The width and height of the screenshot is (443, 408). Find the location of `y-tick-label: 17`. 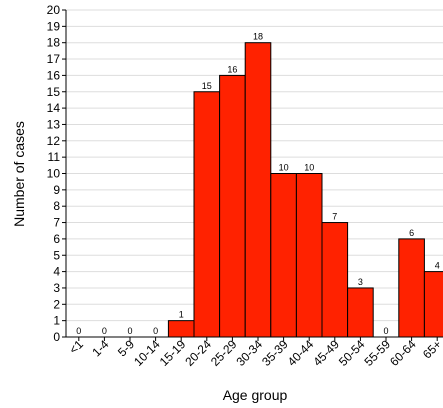

y-tick-label: 17 is located at coordinates (54, 59).